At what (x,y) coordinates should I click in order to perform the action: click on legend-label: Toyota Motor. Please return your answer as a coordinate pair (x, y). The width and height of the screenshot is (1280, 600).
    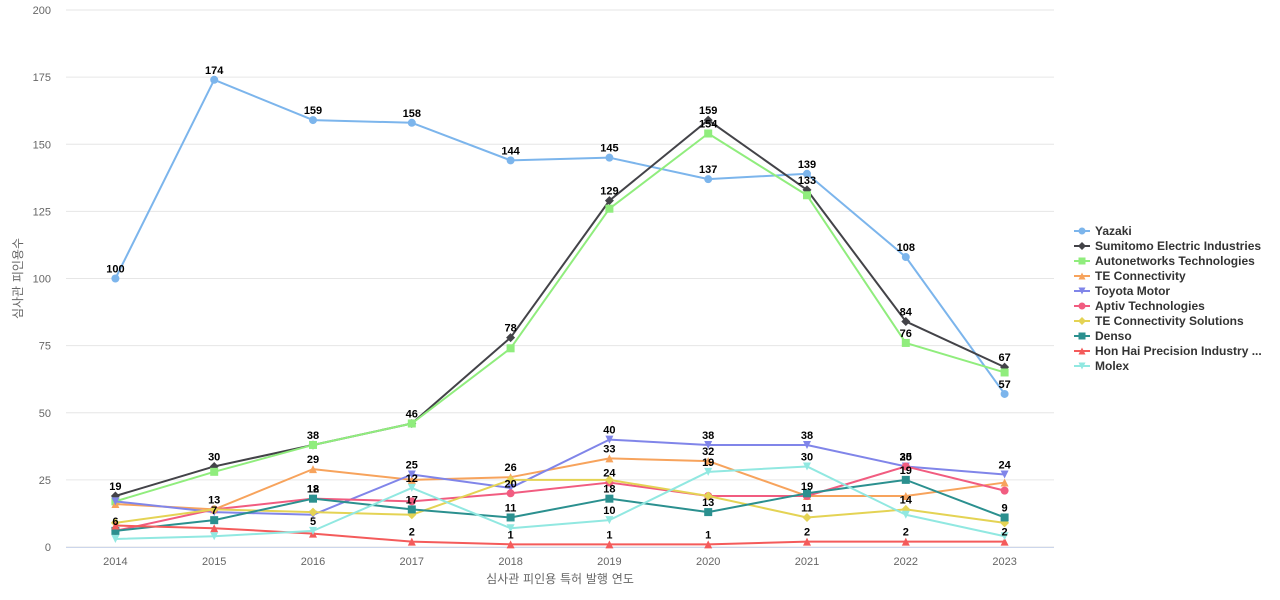
    Looking at the image, I should click on (1132, 291).